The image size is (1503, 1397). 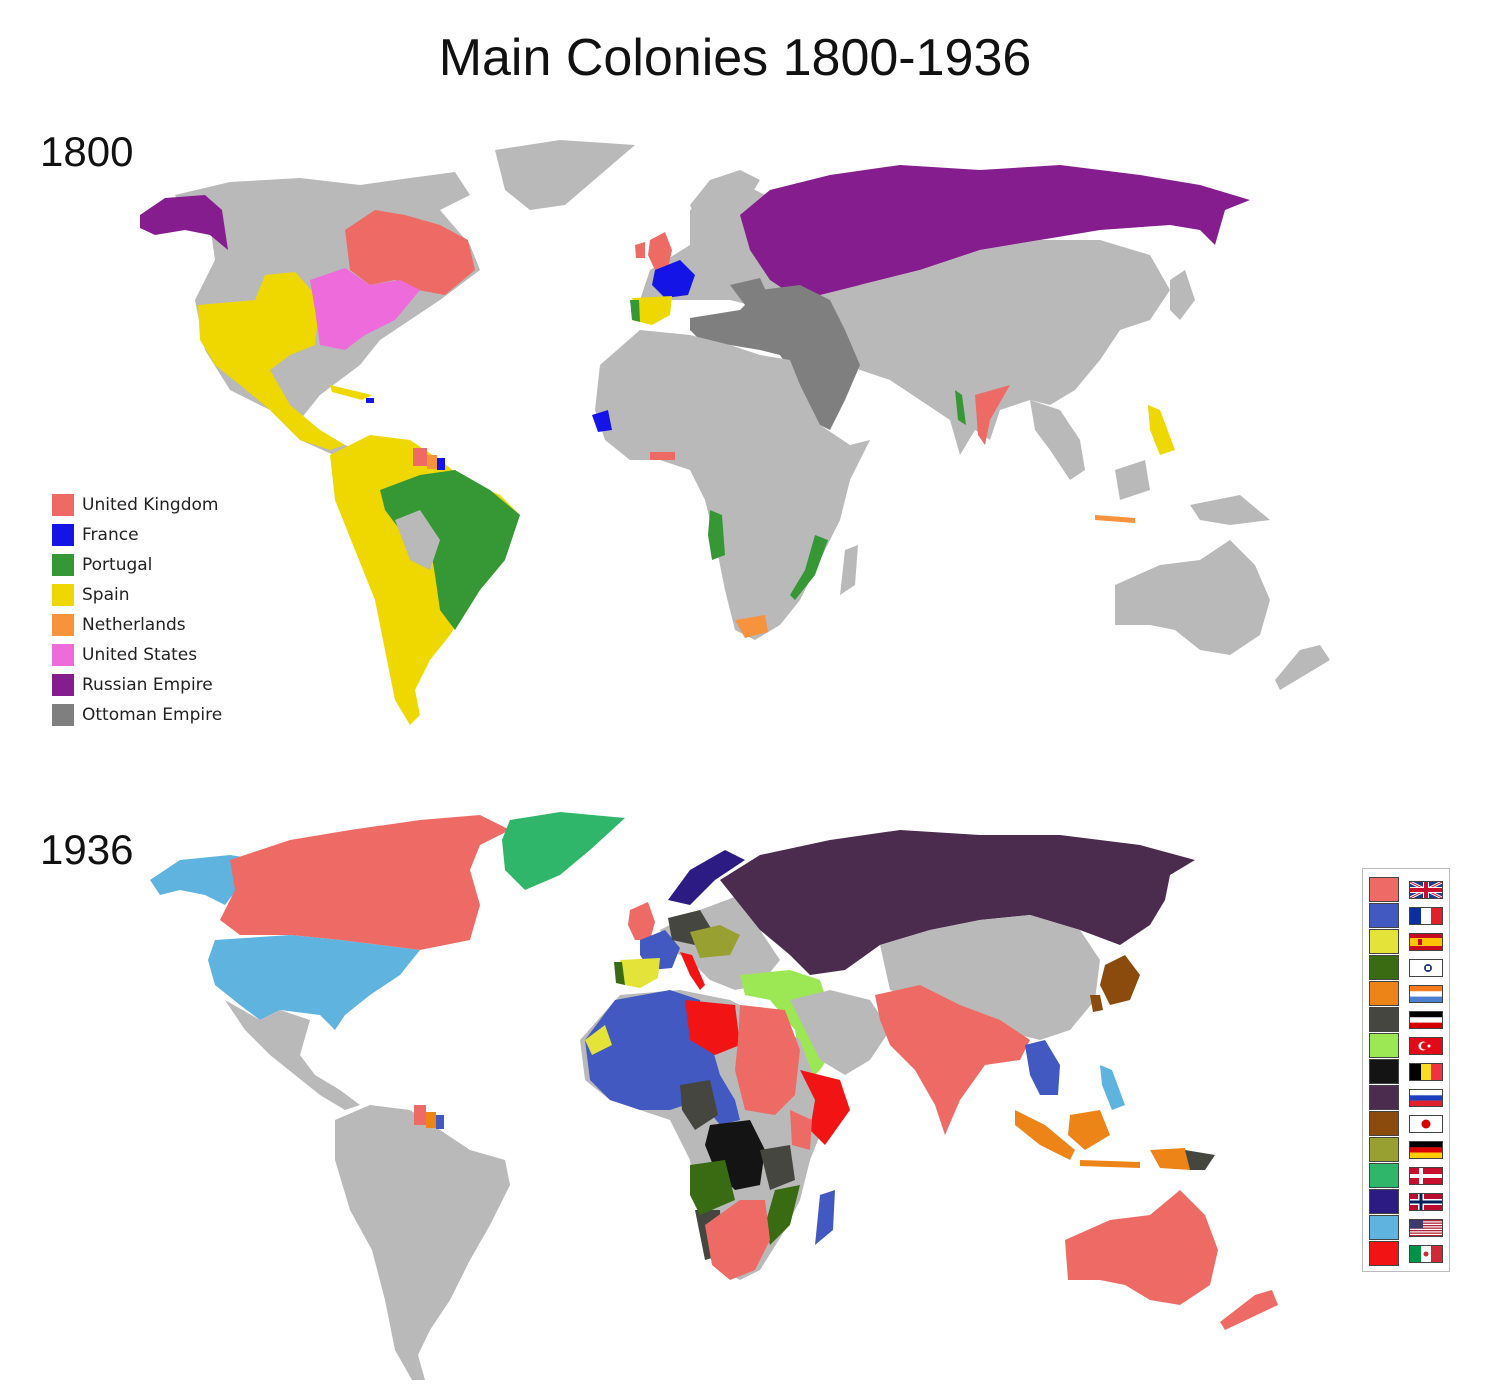 What do you see at coordinates (137, 595) in the screenshot?
I see `legend-item-spain: Spain` at bounding box center [137, 595].